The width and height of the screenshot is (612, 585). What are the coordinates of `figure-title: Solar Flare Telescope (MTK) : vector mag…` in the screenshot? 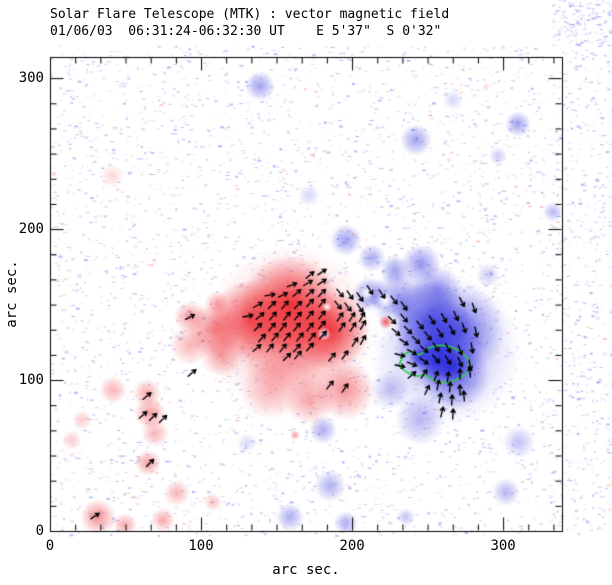 It's located at (250, 14).